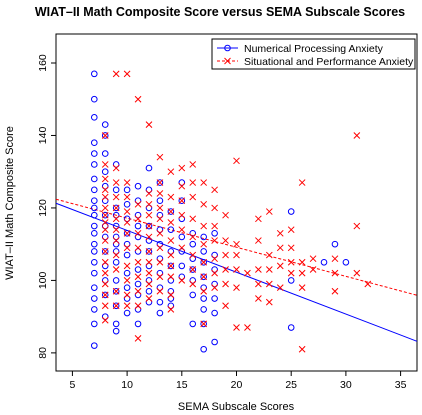 The height and width of the screenshot is (415, 422). I want to click on legend-box, so click(313, 54).